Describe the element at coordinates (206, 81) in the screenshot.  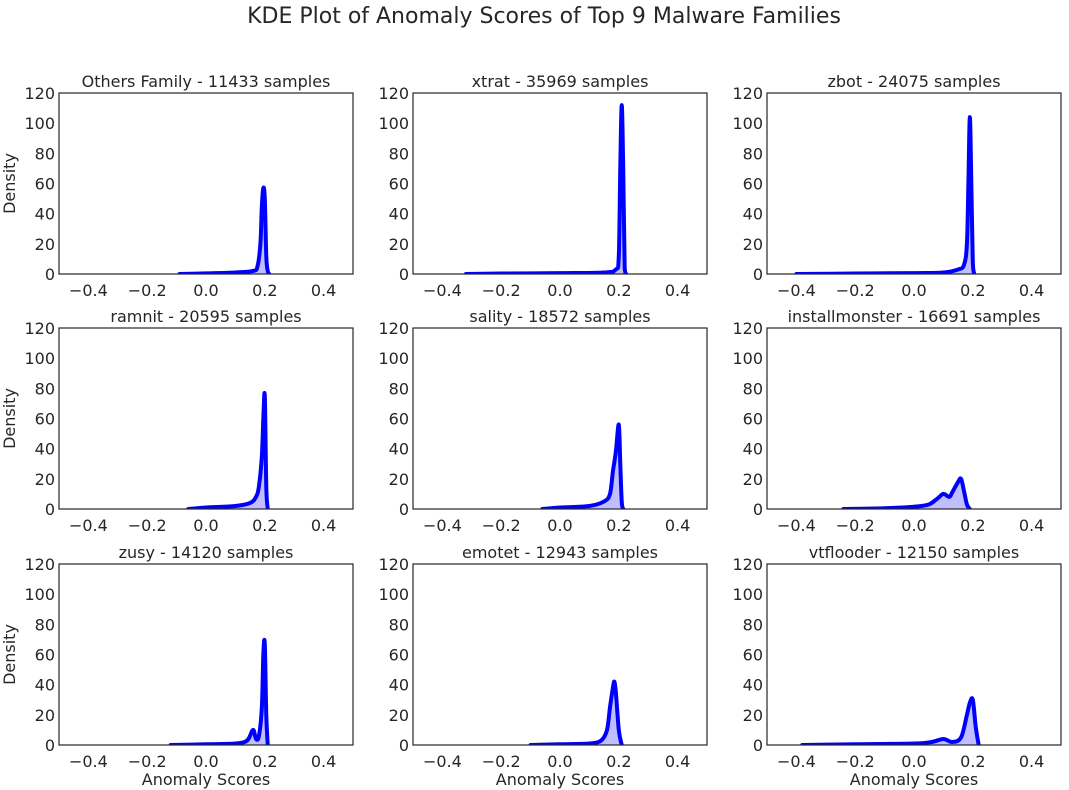
I see `subplot-title: Others Family - 11433 samples` at that location.